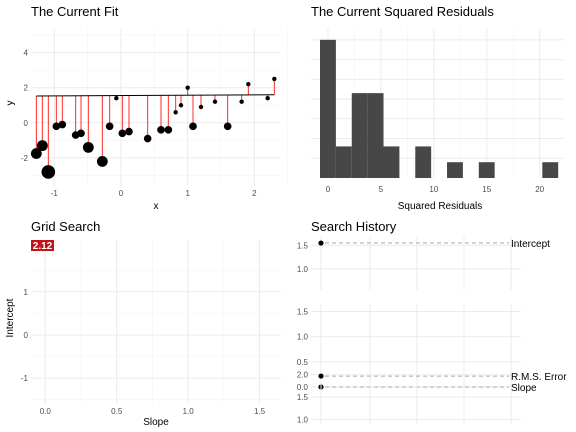 The height and width of the screenshot is (432, 576). I want to click on x-tick-label: 1, so click(187, 193).